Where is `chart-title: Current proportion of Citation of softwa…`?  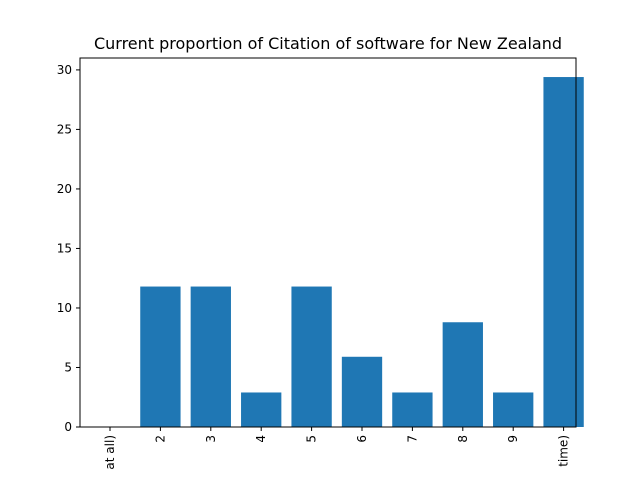
chart-title: Current proportion of Citation of softwa… is located at coordinates (328, 43).